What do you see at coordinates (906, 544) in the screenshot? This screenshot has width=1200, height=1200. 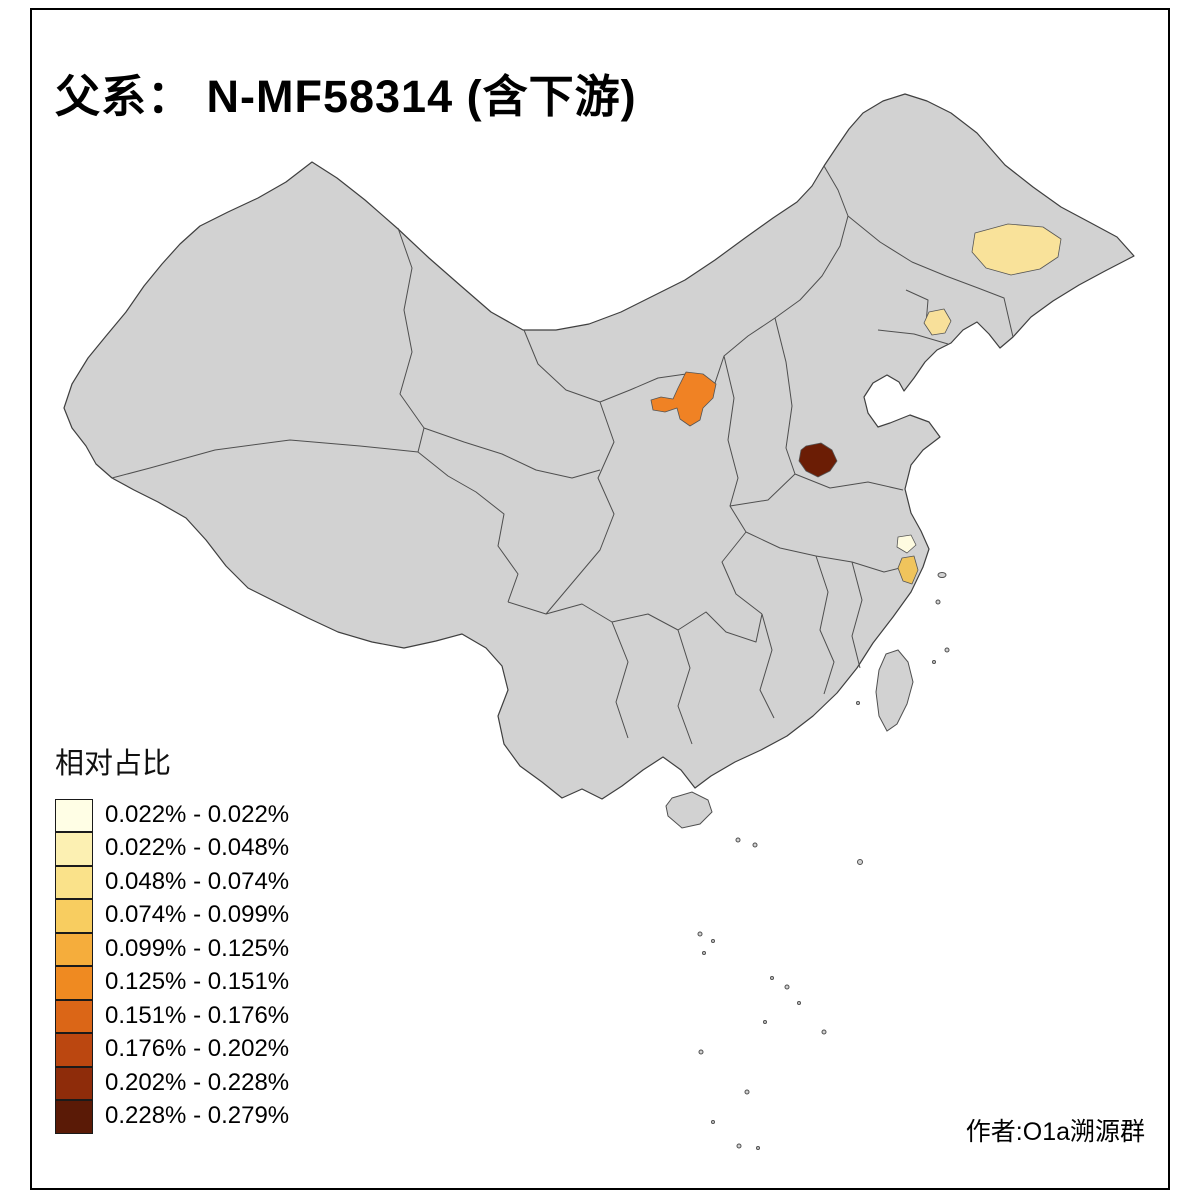 I see `shanghai-region` at bounding box center [906, 544].